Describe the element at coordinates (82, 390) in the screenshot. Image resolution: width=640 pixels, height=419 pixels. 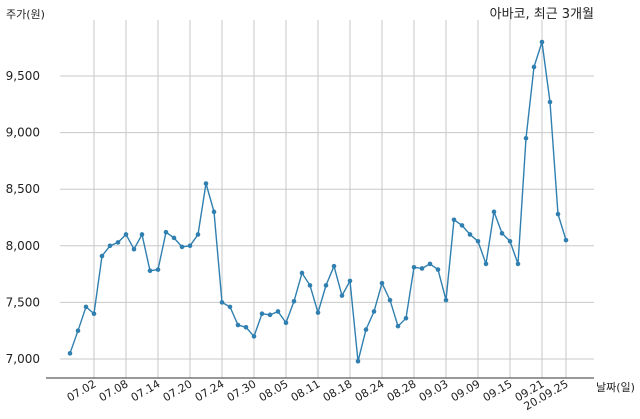
I see `x-tick-label: 07.02` at that location.